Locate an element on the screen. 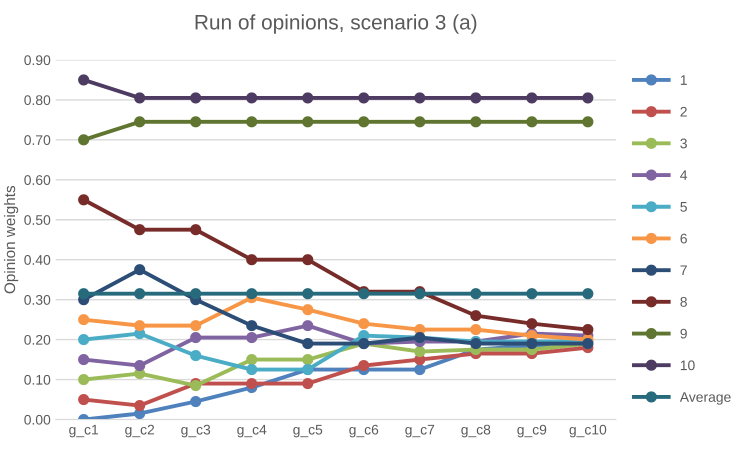 The image size is (742, 461). x-tick-label: g_c8 is located at coordinates (475, 431).